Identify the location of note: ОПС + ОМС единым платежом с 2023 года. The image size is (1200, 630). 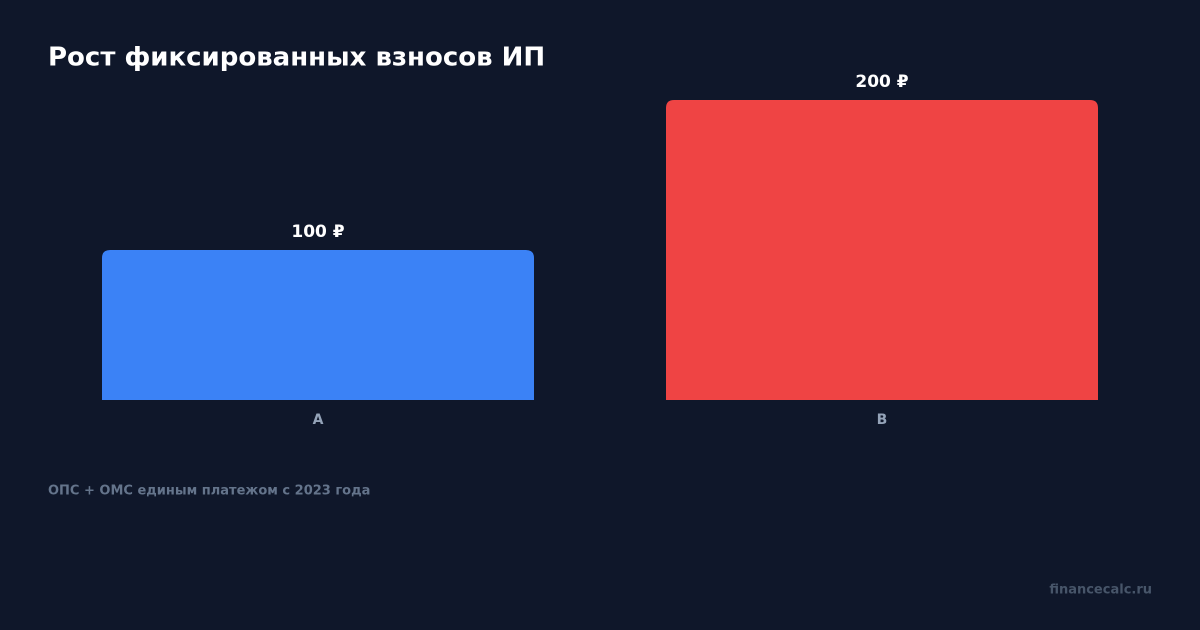
(209, 491).